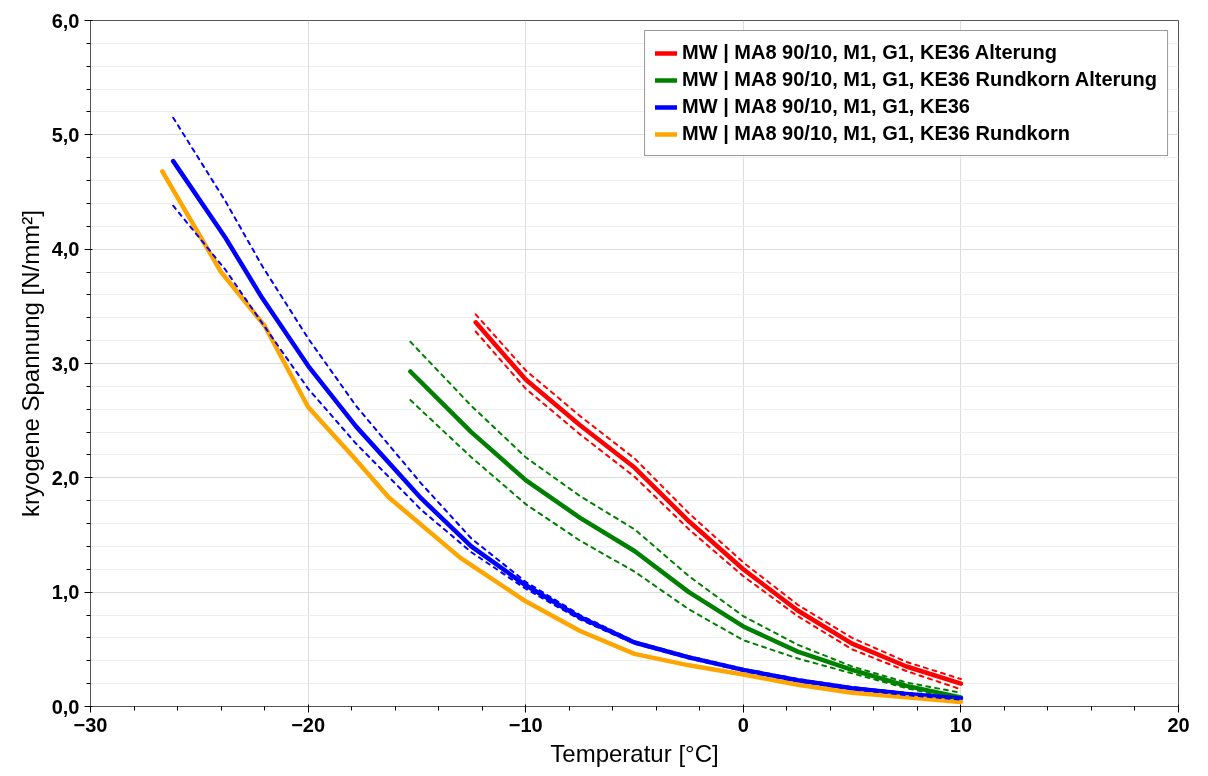  What do you see at coordinates (1178, 724) in the screenshot?
I see `x-tick-label: 20` at bounding box center [1178, 724].